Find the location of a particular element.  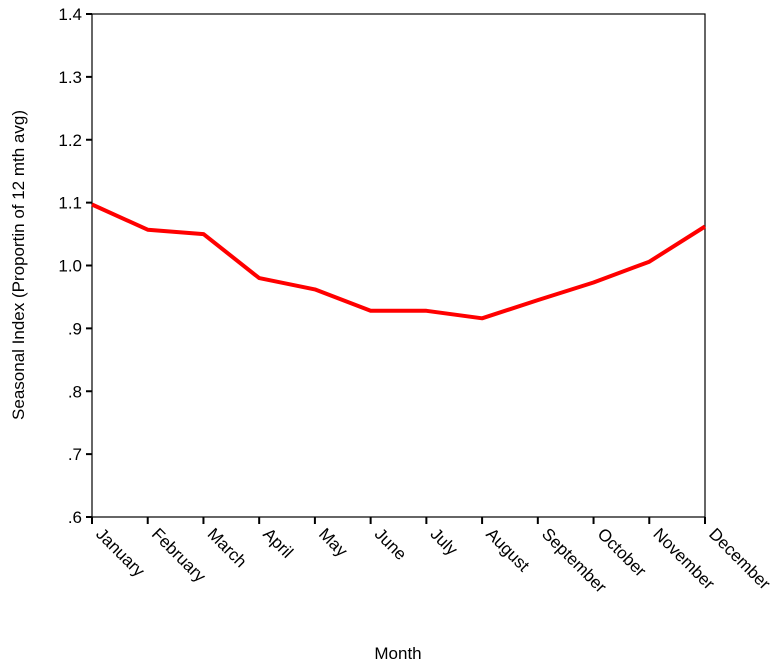

x-tick-label: October is located at coordinates (622, 552).